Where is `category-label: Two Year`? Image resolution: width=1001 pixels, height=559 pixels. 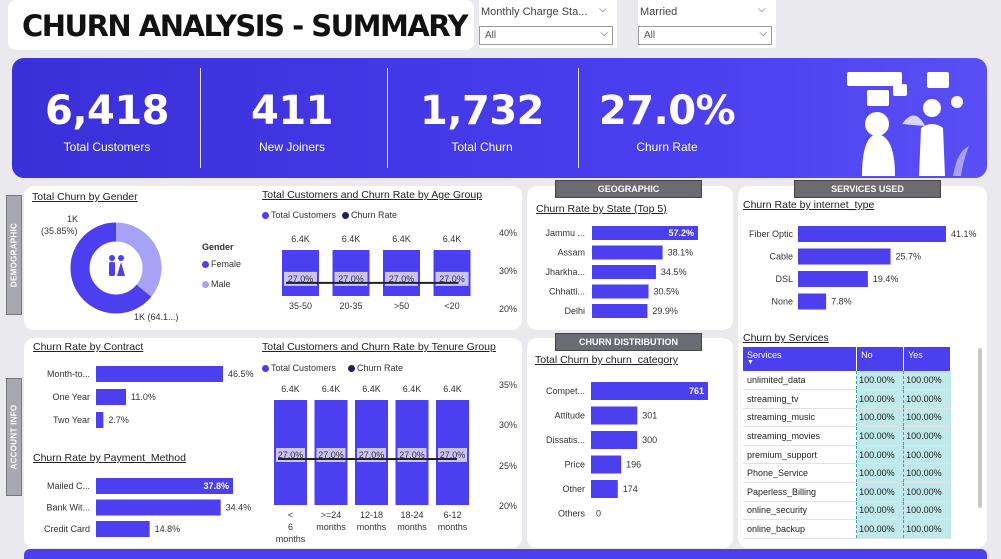 category-label: Two Year is located at coordinates (71, 420).